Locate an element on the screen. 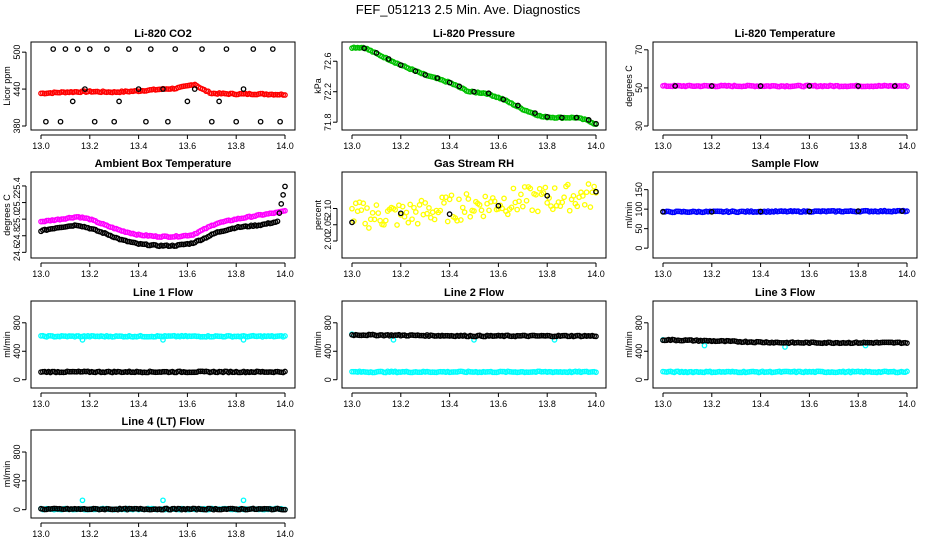 The height and width of the screenshot is (540, 936). chart-title: Ambient Box Temperature is located at coordinates (163, 164).